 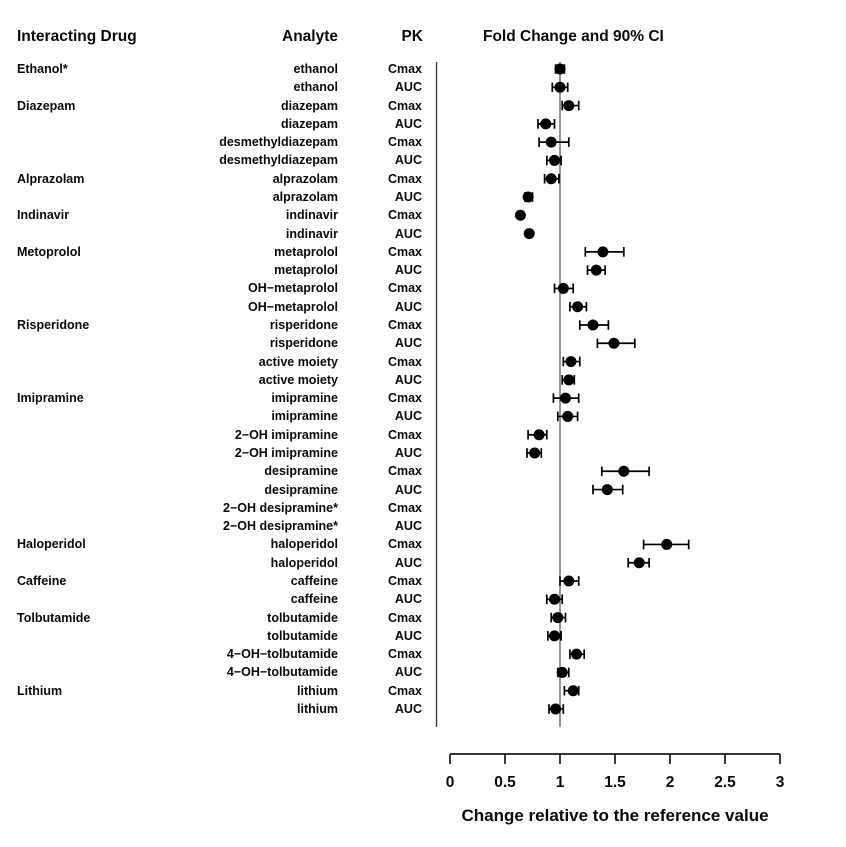 What do you see at coordinates (53, 325) in the screenshot?
I see `drug-label: Risperidone` at bounding box center [53, 325].